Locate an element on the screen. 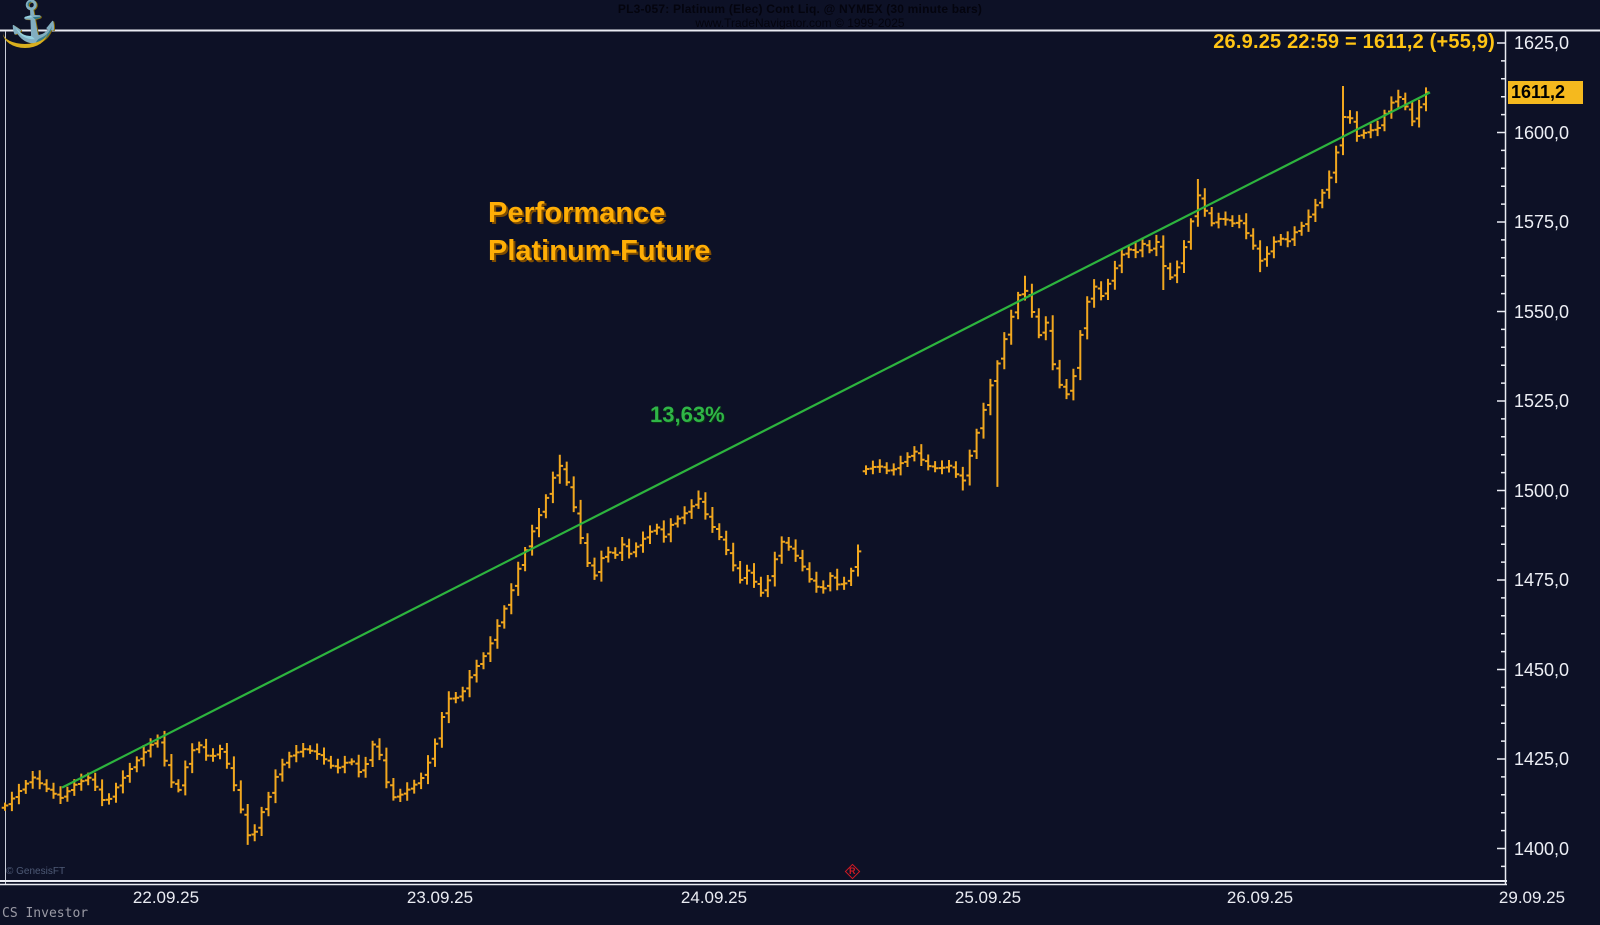 This screenshot has height=925, width=1600. genesis-watermark: © GenesisFT is located at coordinates (36, 871).